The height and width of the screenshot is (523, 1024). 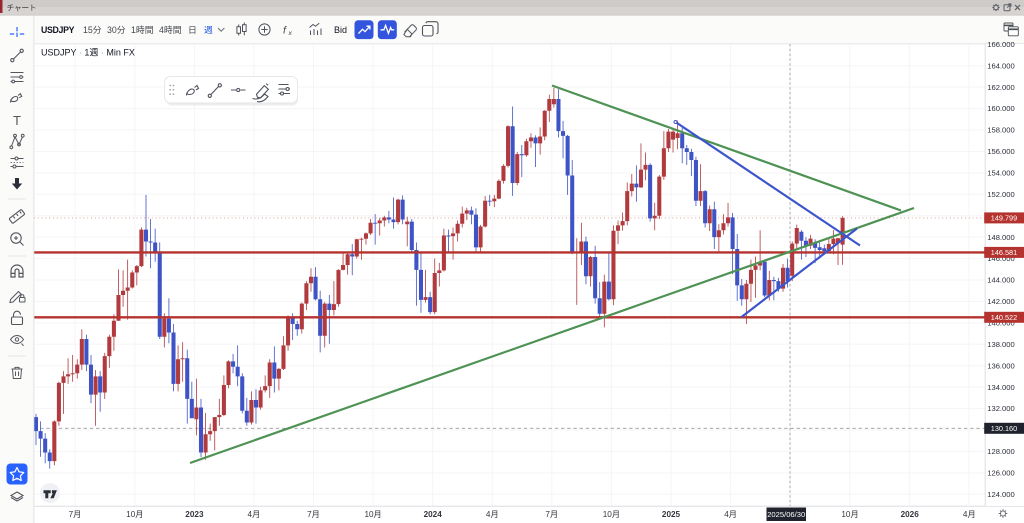 What do you see at coordinates (1000, 408) in the screenshot?
I see `svg-text: 132.000` at bounding box center [1000, 408].